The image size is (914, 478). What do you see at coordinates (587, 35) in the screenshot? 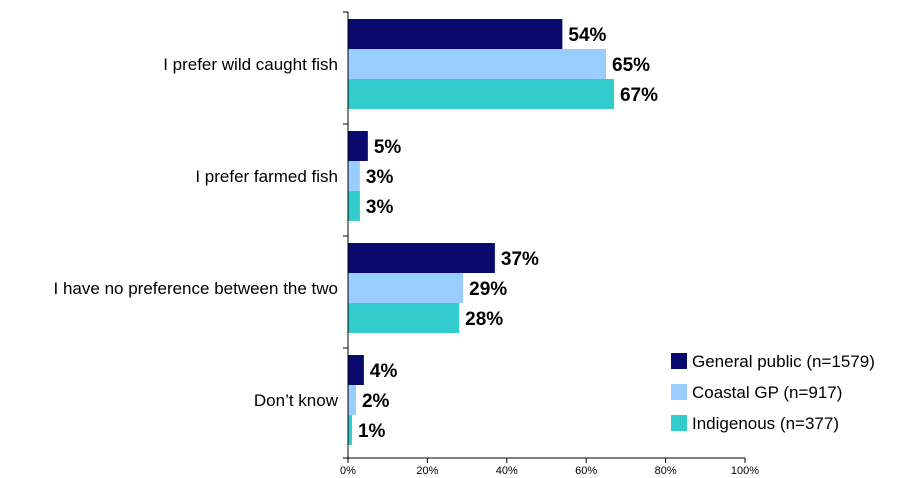
I see `data-label: 54%` at bounding box center [587, 35].